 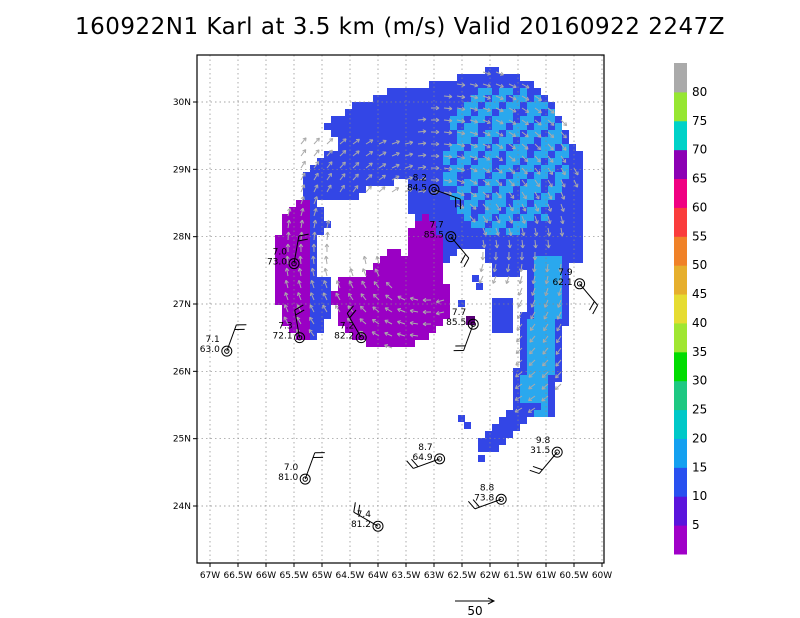 I want to click on x-tick-label: 66W, so click(x=266, y=576).